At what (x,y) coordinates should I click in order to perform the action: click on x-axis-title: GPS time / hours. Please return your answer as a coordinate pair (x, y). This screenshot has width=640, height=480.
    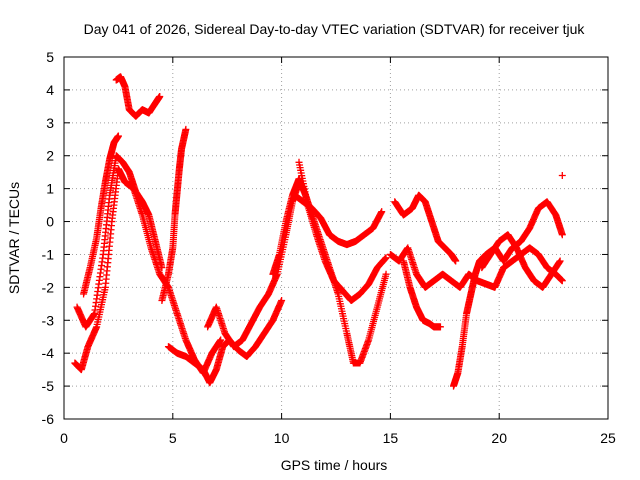
    Looking at the image, I should click on (334, 465).